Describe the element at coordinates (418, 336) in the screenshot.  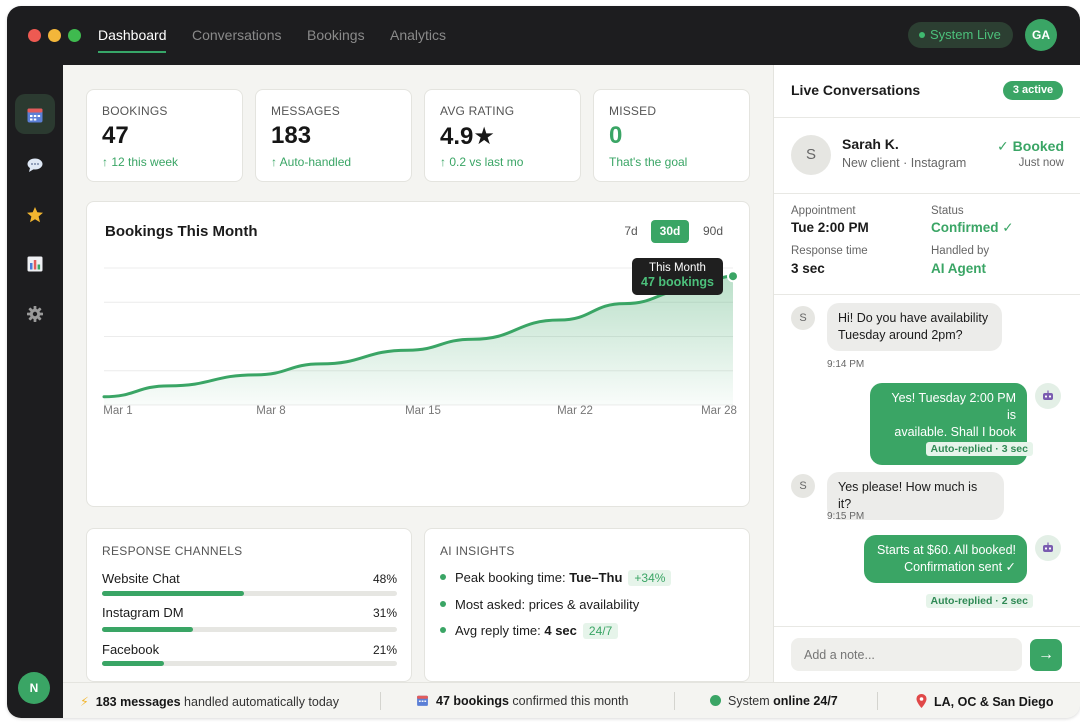
I see `bookings-line` at that location.